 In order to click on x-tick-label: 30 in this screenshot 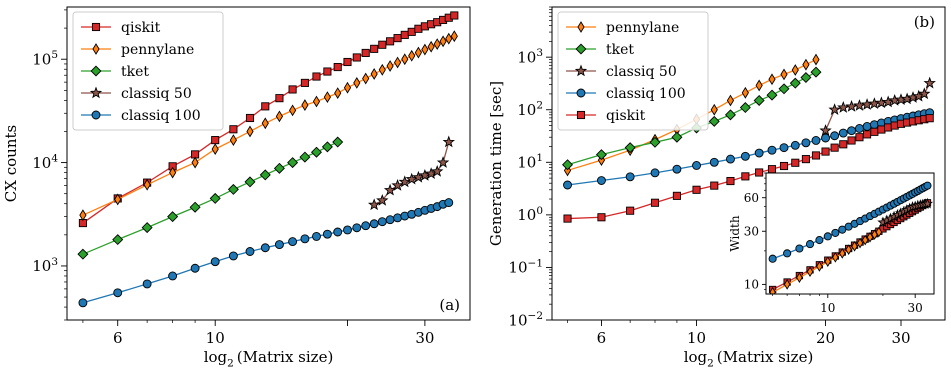, I will do `click(424, 338)`.